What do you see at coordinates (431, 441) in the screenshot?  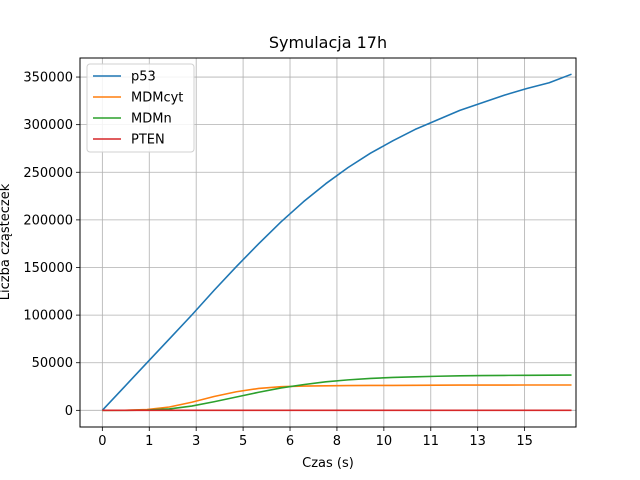 I see `x-tick-label: 11` at bounding box center [431, 441].